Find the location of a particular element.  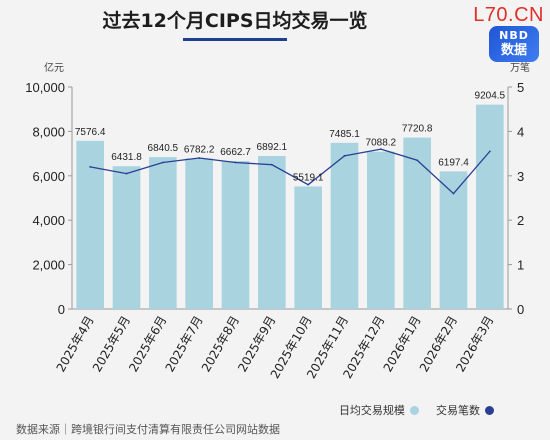

left-tick-label: 6,000 is located at coordinates (48, 176).